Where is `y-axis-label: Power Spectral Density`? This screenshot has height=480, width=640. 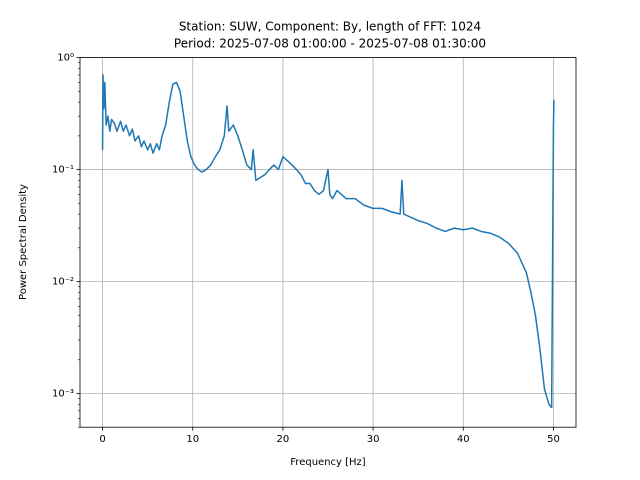 y-axis-label: Power Spectral Density is located at coordinates (23, 242).